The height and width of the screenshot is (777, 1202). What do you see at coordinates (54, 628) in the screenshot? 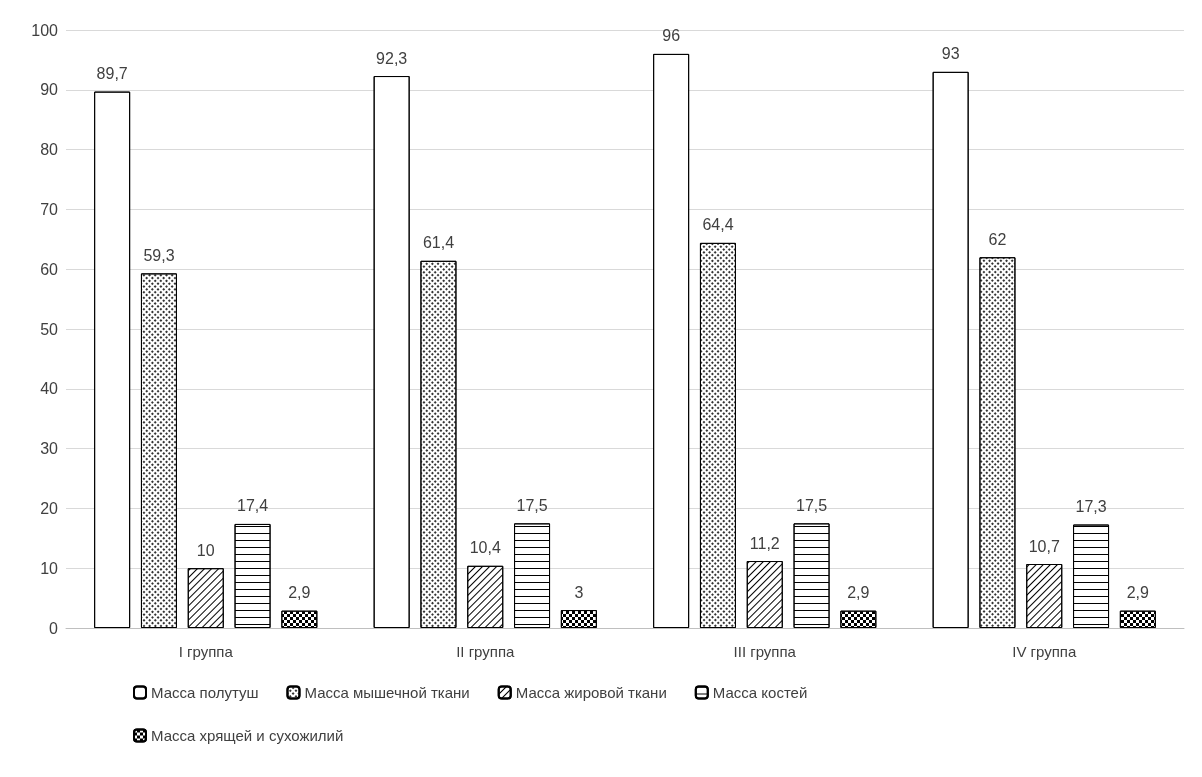
I see `y-tick-label: 0` at bounding box center [54, 628].